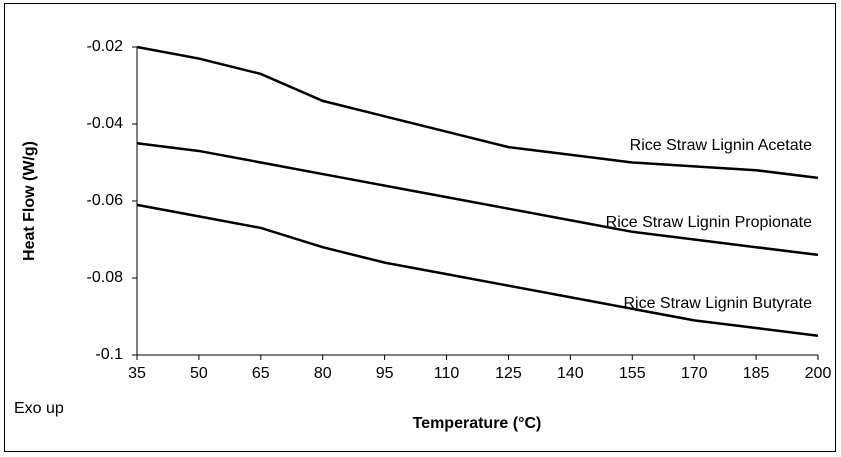 Image resolution: width=841 pixels, height=457 pixels. I want to click on y-tick-label: -0.06, so click(105, 200).